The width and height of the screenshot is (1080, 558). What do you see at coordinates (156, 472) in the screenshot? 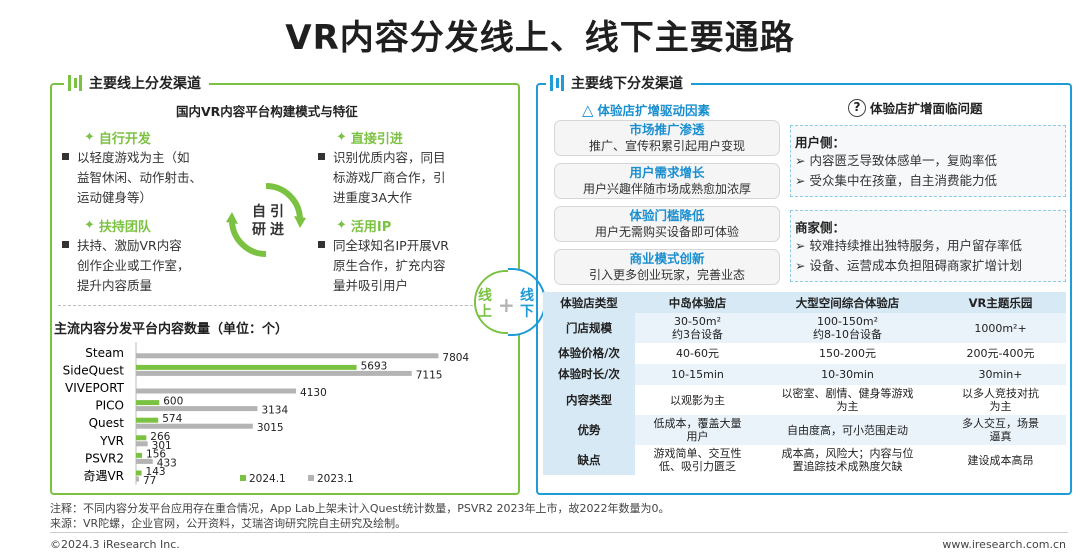
I see `value-label-2024: 143` at bounding box center [156, 472].